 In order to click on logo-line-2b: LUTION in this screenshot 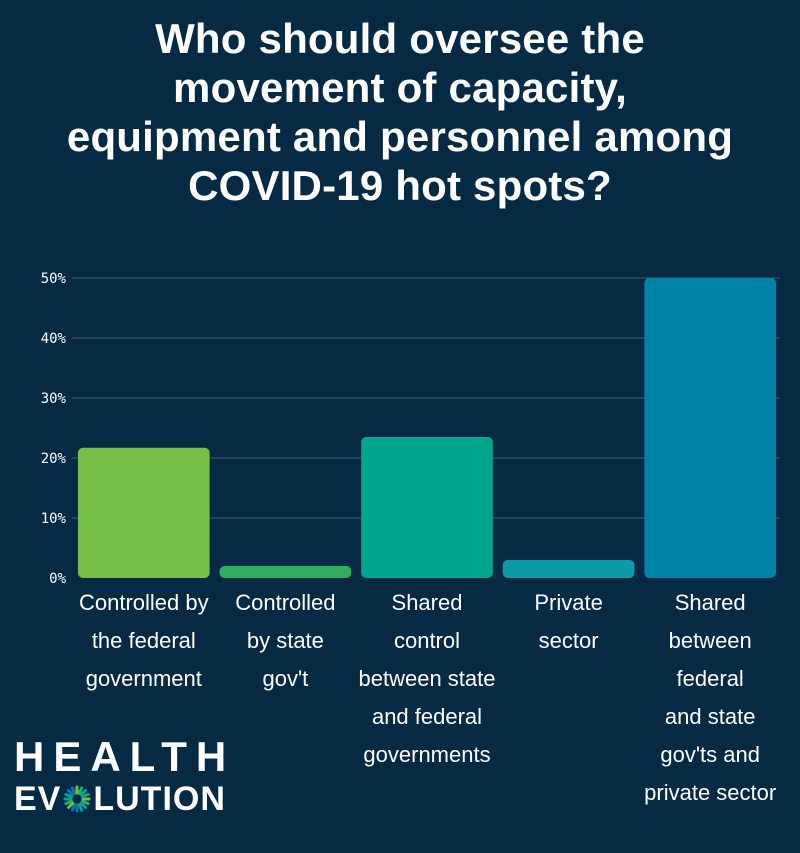, I will do `click(159, 799)`.